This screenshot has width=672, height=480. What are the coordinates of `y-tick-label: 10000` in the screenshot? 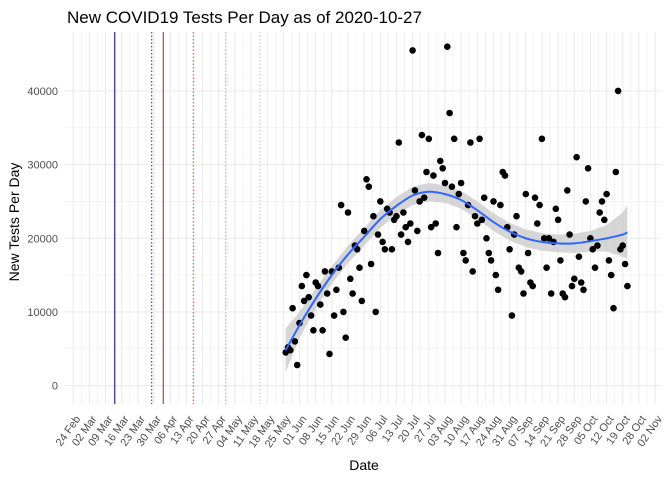 It's located at (42, 313).